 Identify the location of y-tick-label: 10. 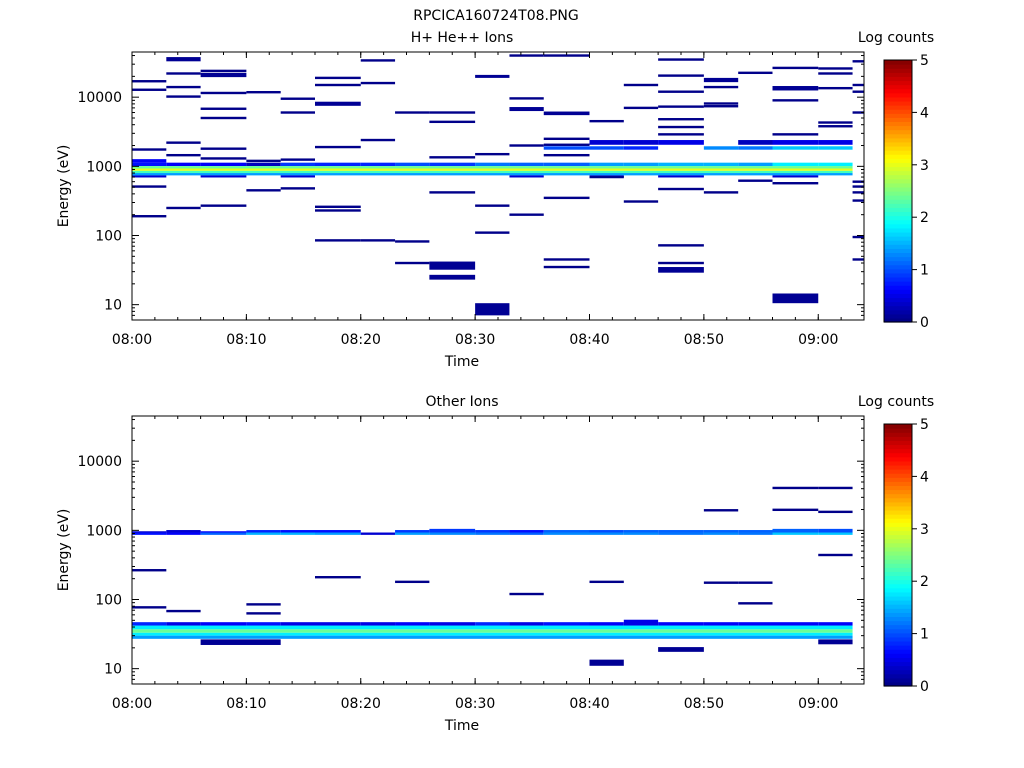
(113, 306).